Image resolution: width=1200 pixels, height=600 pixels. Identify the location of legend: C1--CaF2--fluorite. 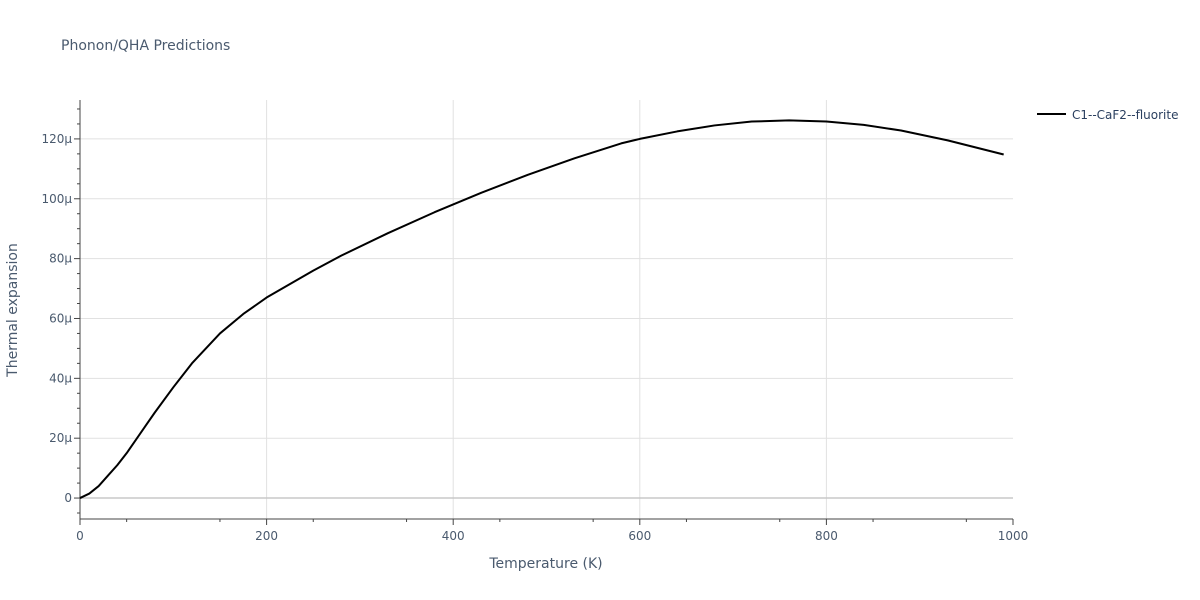
(1107, 115).